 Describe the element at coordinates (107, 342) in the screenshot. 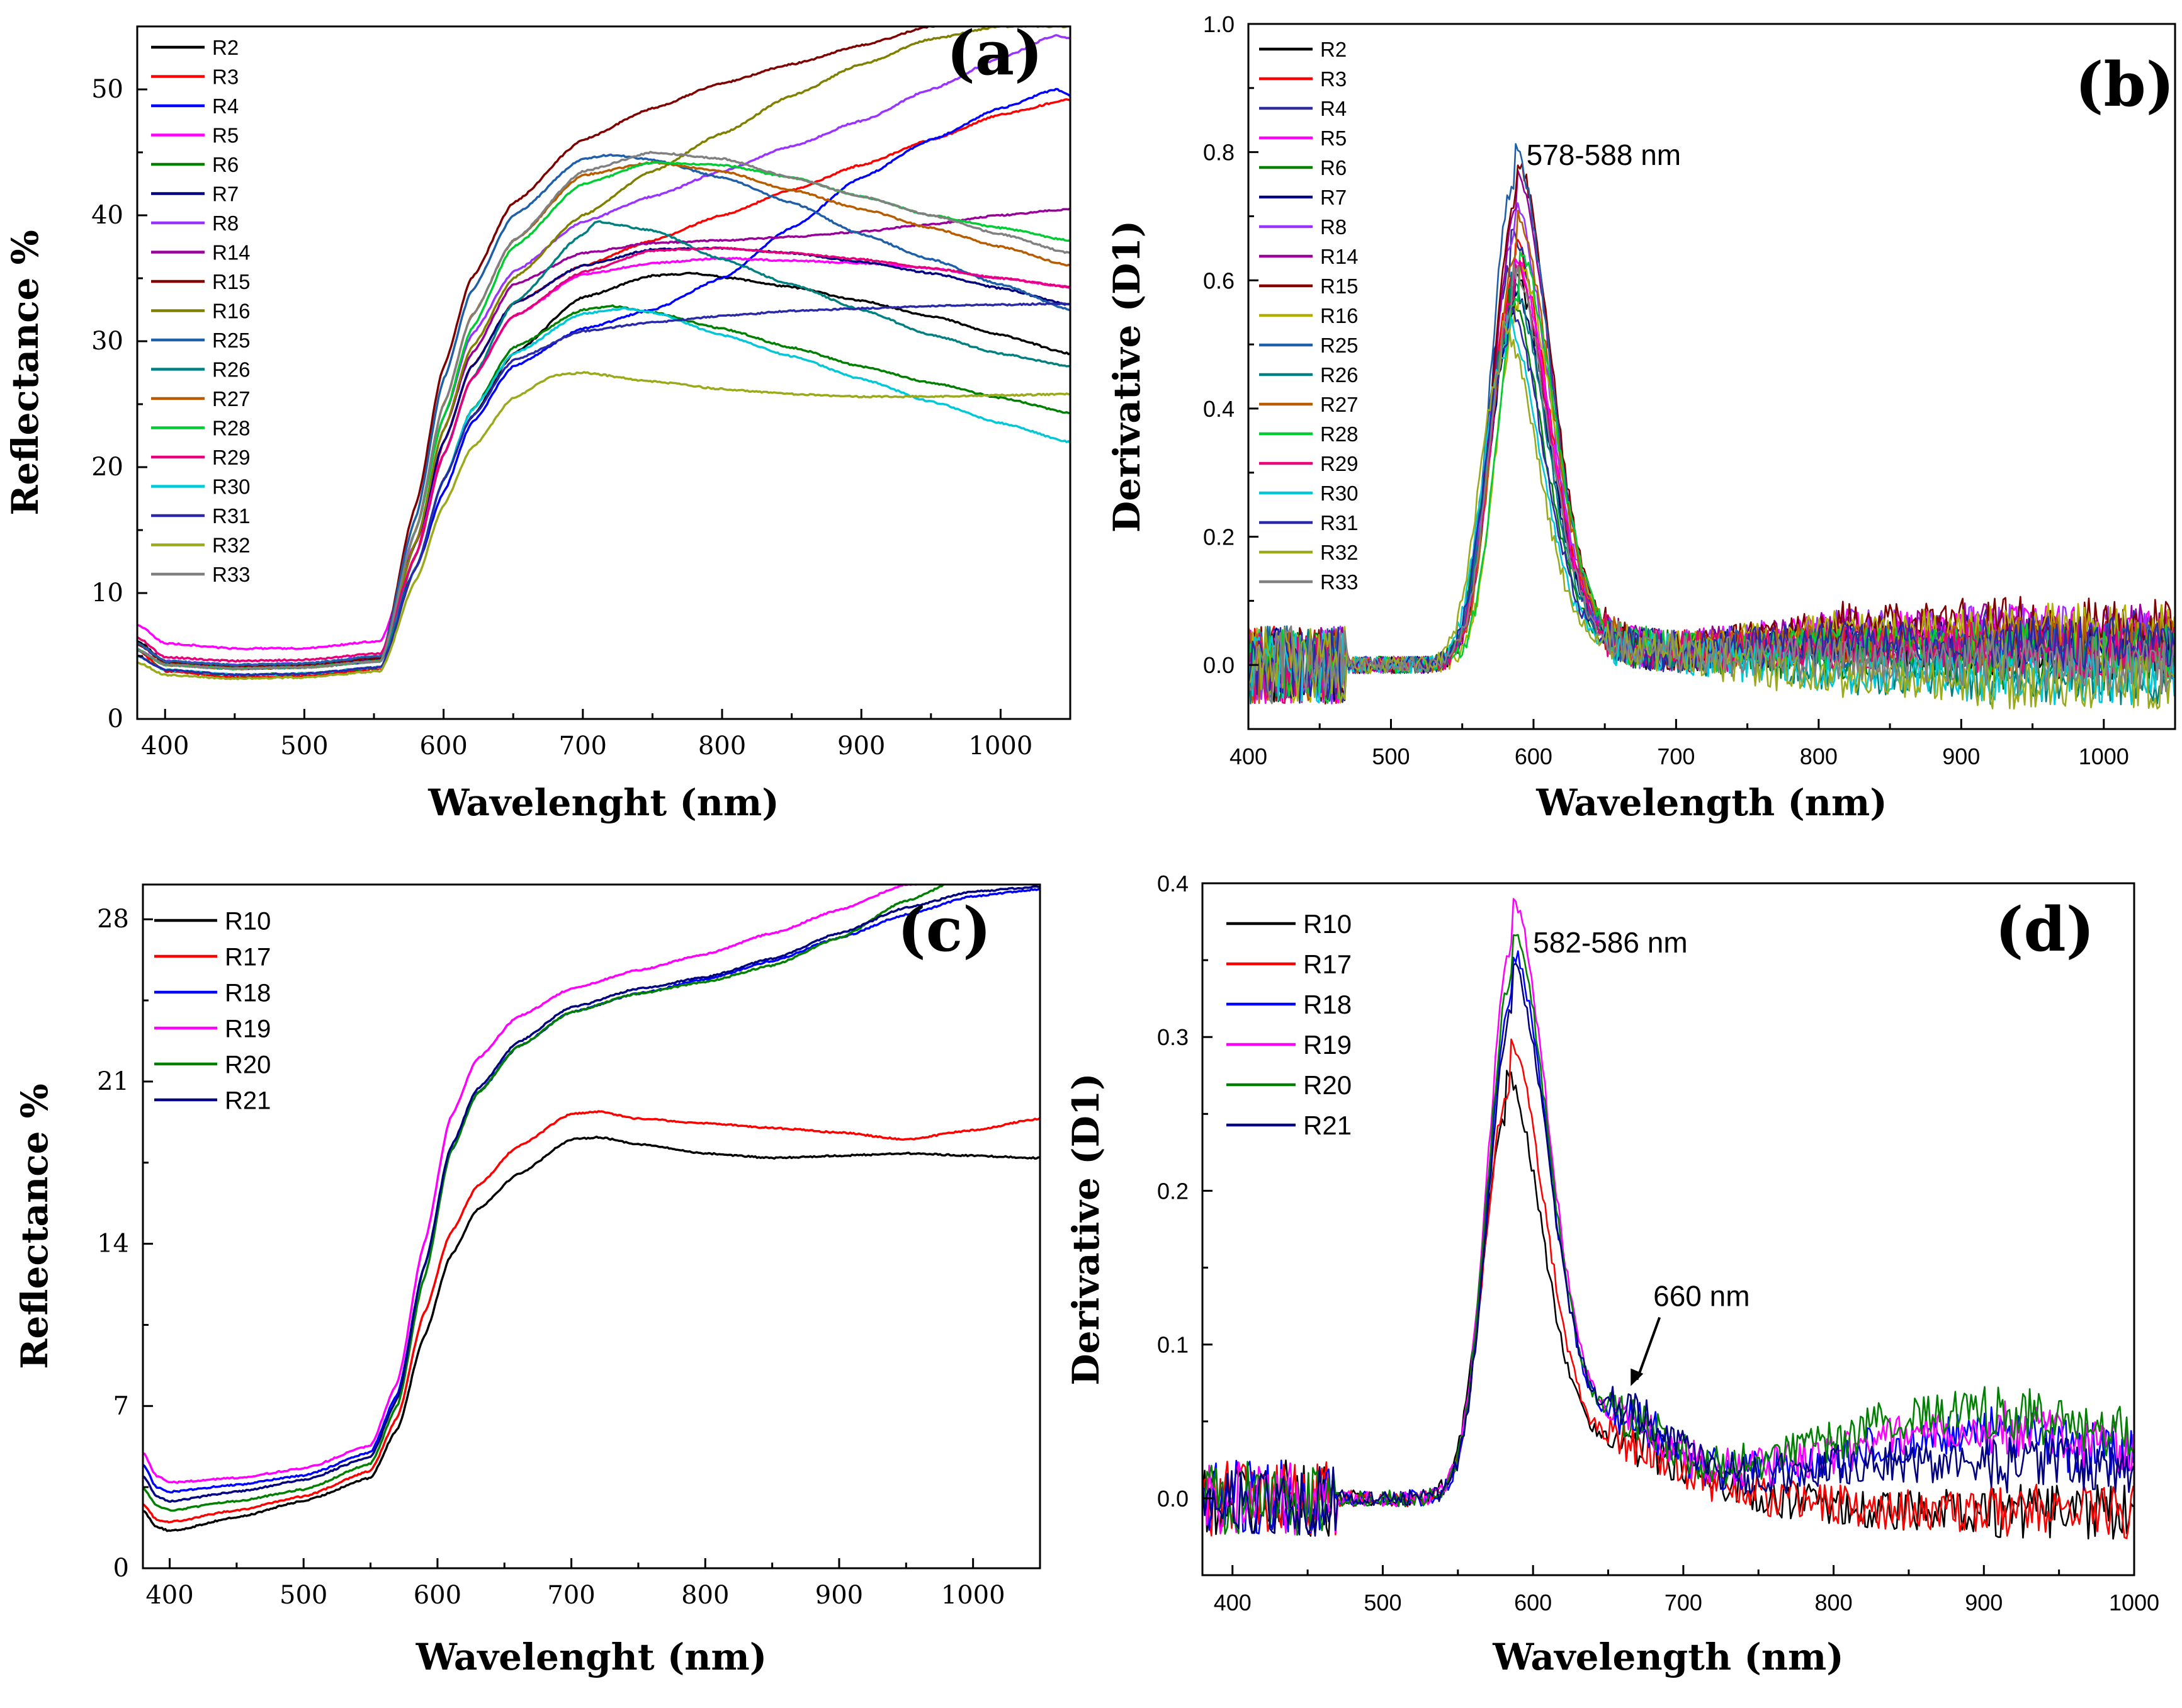

I see `y-tick-label: 30` at that location.